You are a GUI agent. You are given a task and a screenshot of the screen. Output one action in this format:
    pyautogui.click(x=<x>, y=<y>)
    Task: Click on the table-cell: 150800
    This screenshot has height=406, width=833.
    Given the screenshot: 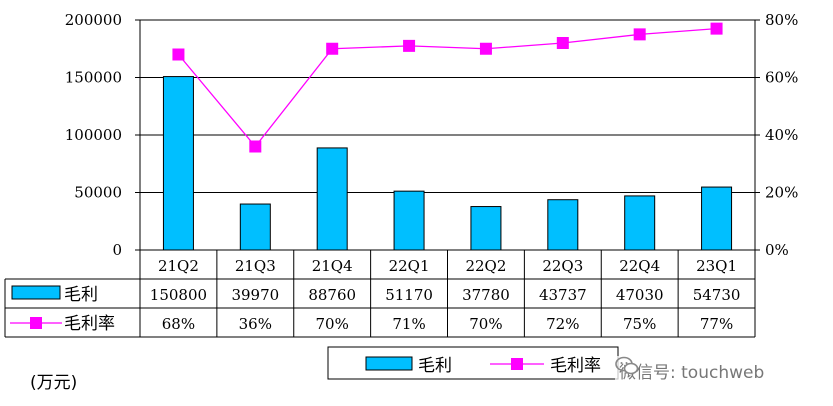 What is the action you would take?
    pyautogui.click(x=178, y=295)
    